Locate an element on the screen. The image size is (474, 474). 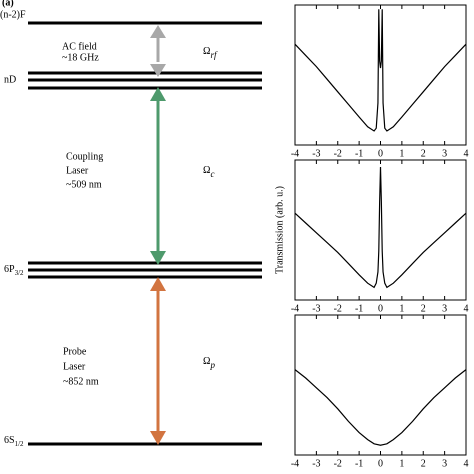
rabi-label: Ωc is located at coordinates (208, 172).